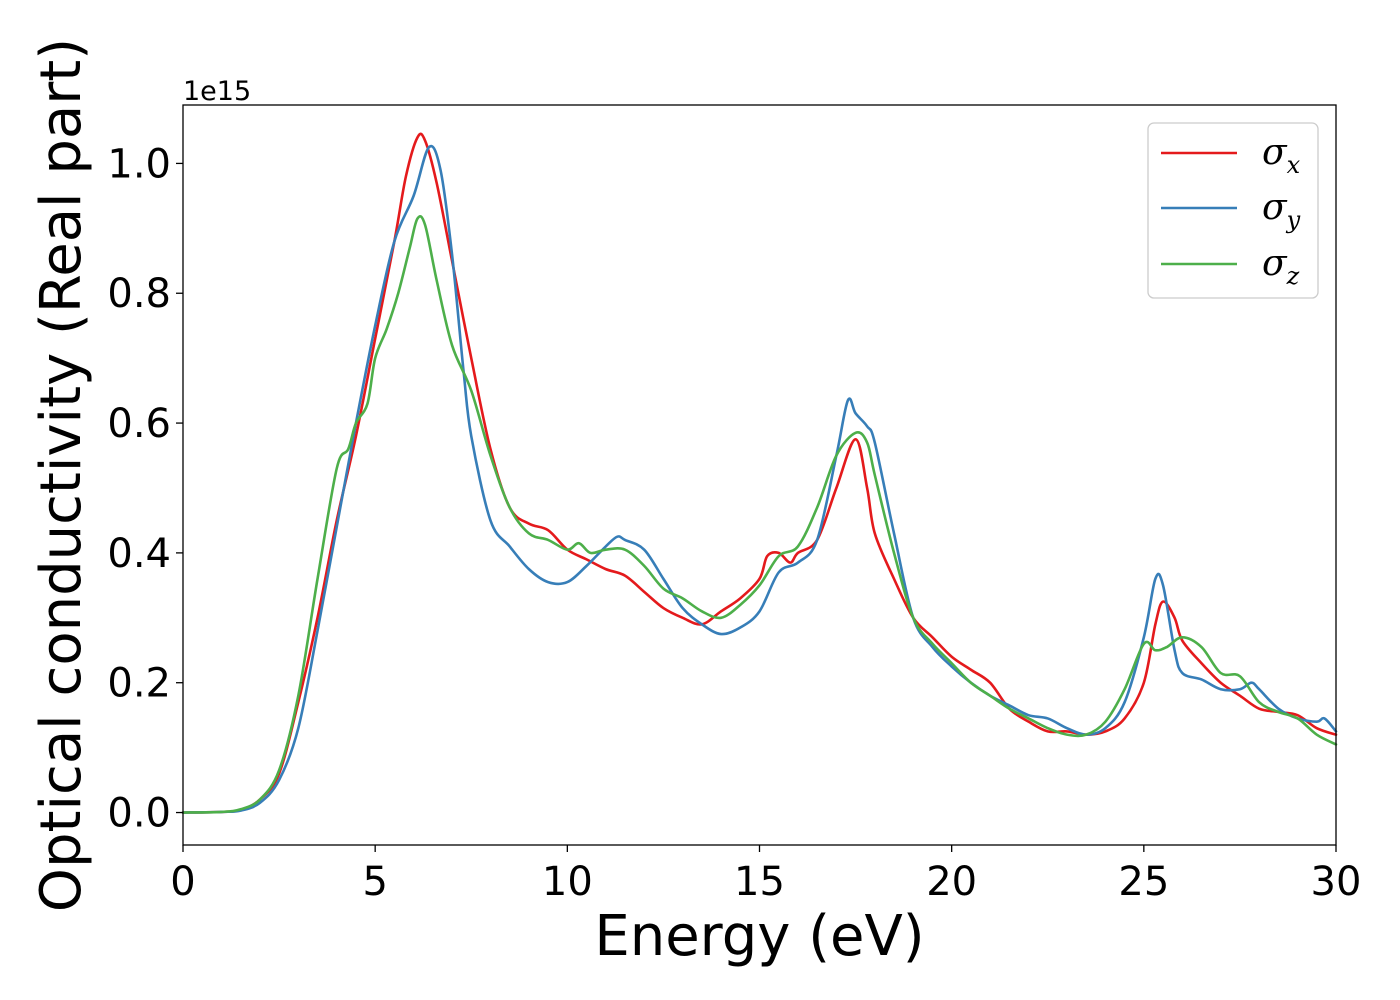 Image resolution: width=1400 pixels, height=1000 pixels. I want to click on y-axis: 0.0 0.2 0.4 0.6 0.8 1.0, so click(145, 489).